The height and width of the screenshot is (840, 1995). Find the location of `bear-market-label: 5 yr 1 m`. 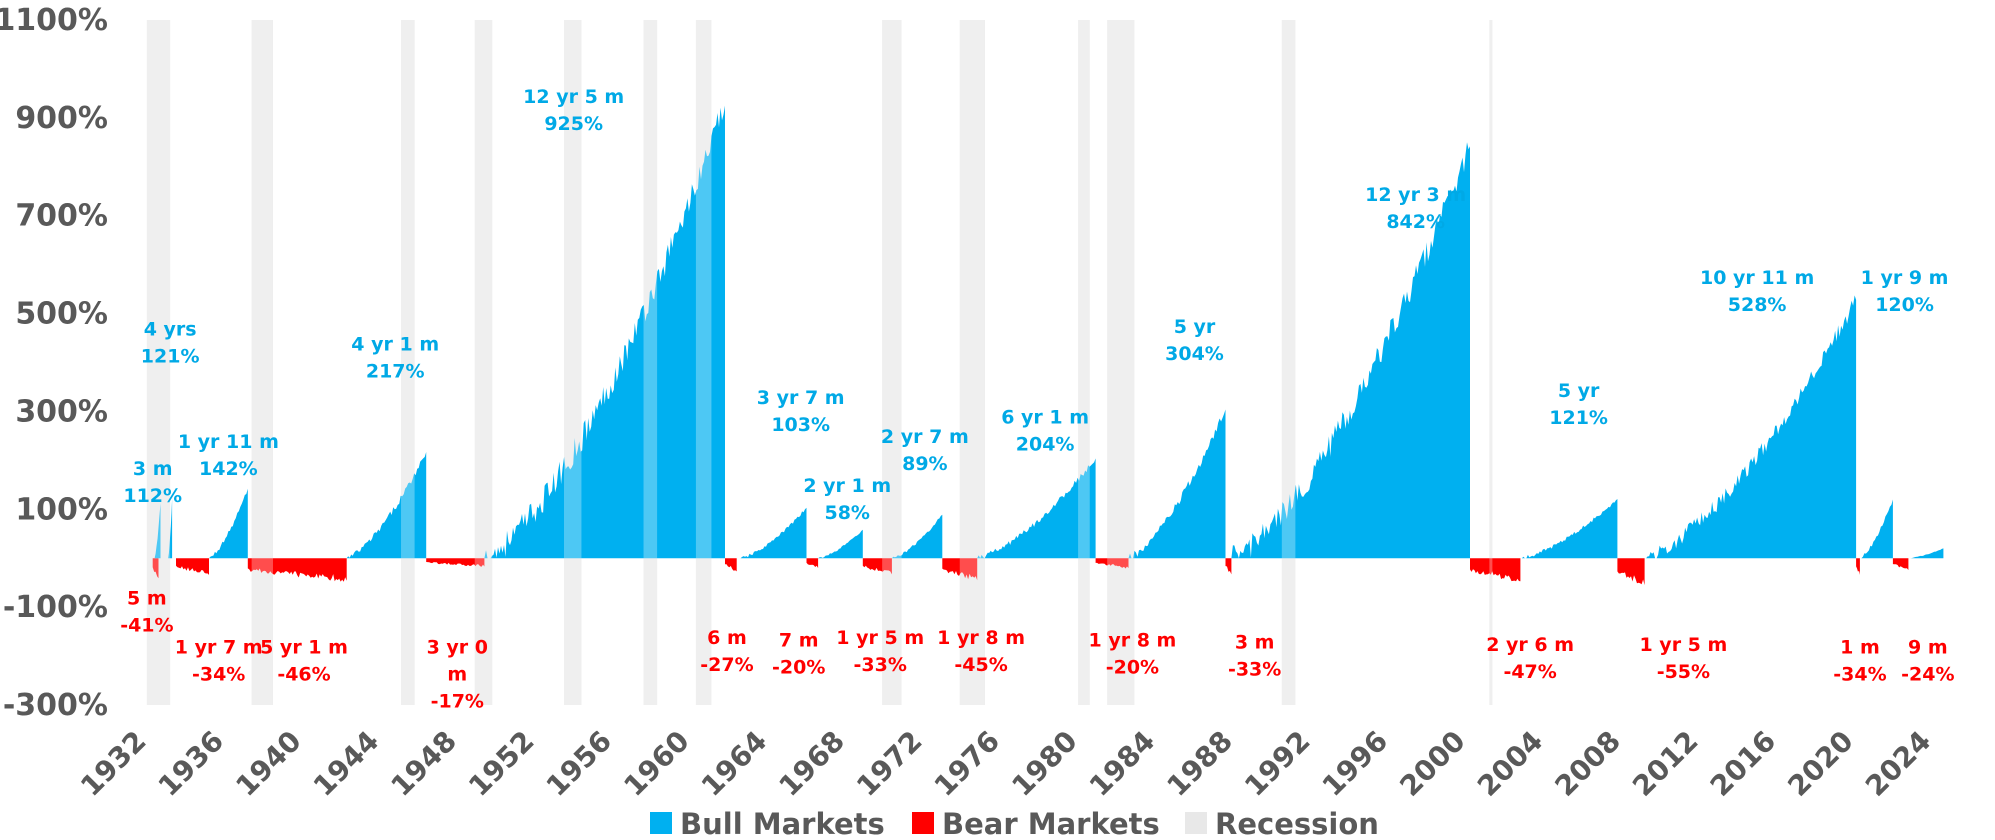

bear-market-label: 5 yr 1 m is located at coordinates (304, 648).